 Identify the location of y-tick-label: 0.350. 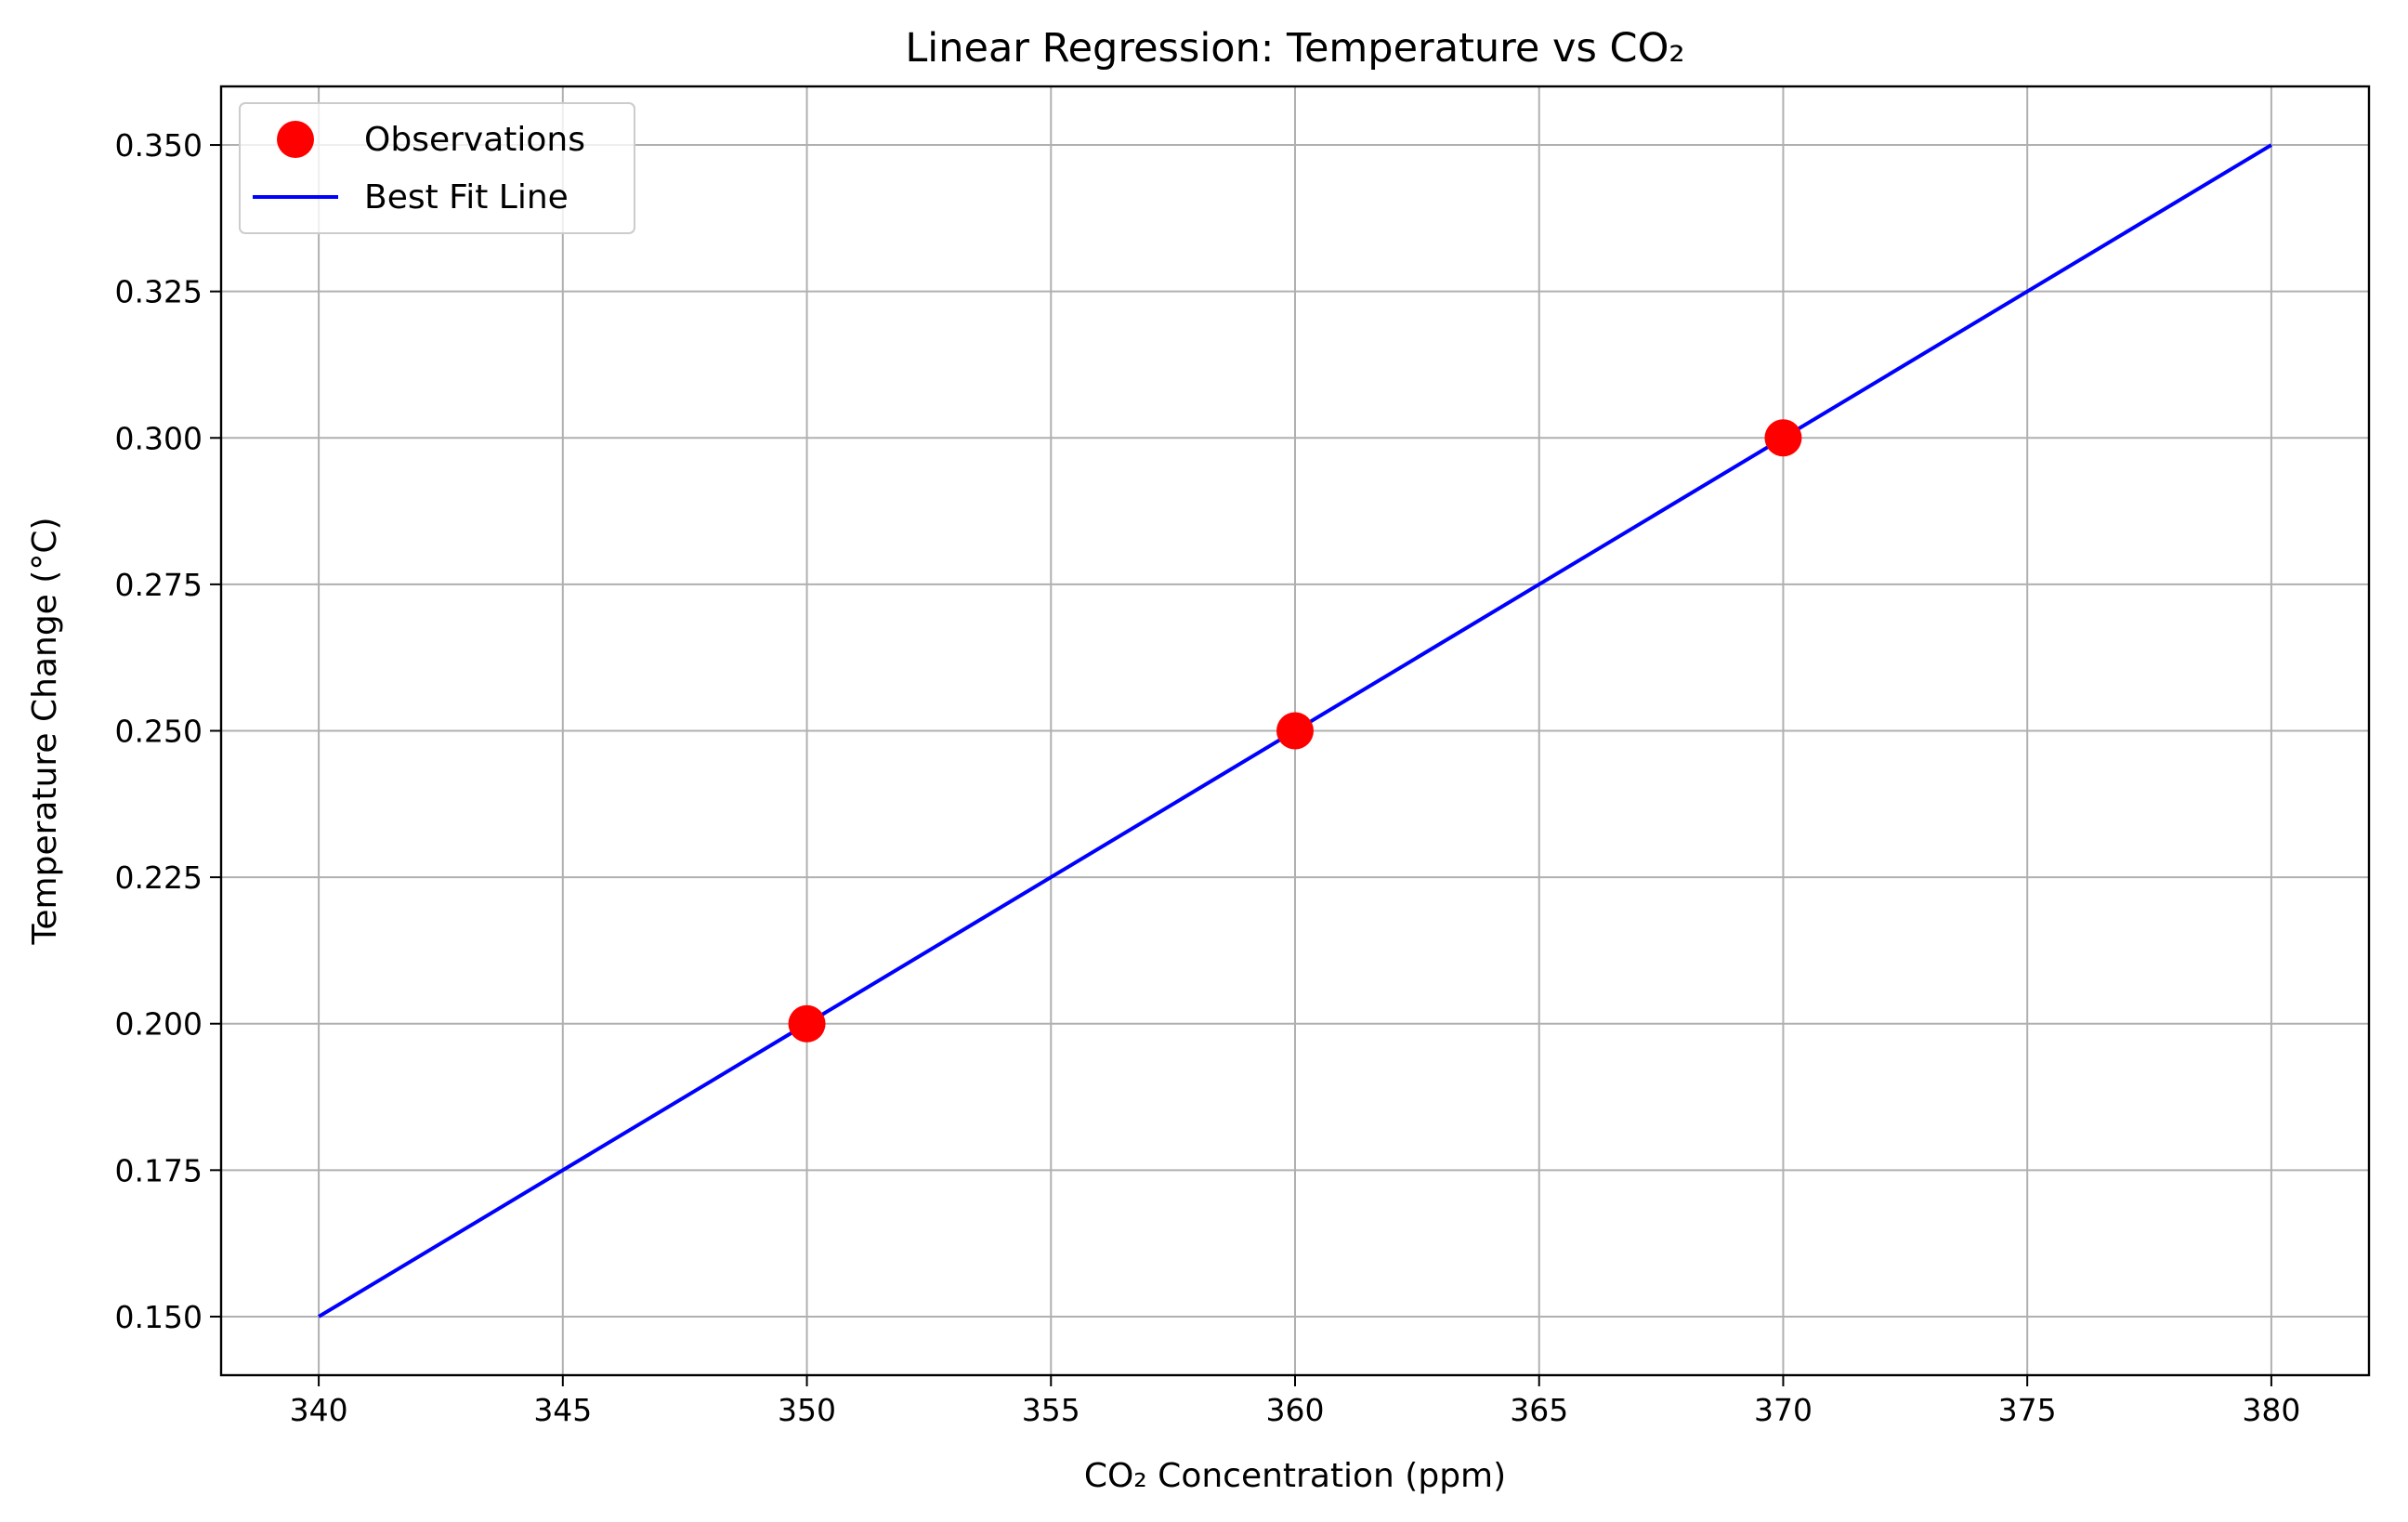
(159, 146).